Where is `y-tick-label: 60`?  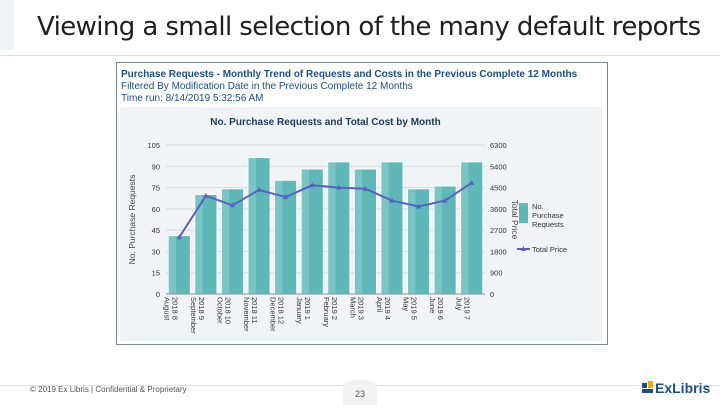
y-tick-label: 60 is located at coordinates (156, 209).